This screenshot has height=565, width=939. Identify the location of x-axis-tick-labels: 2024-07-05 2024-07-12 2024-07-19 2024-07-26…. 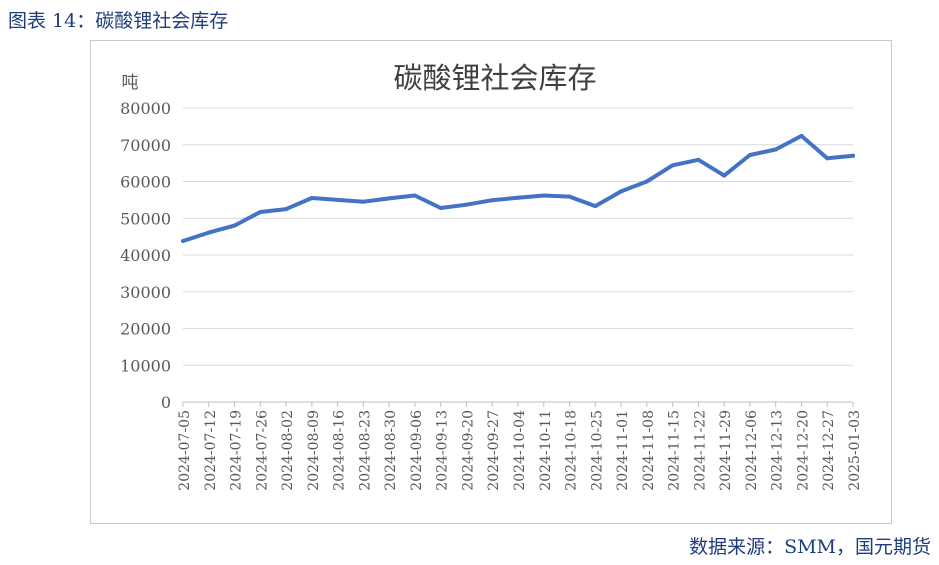
(520, 450).